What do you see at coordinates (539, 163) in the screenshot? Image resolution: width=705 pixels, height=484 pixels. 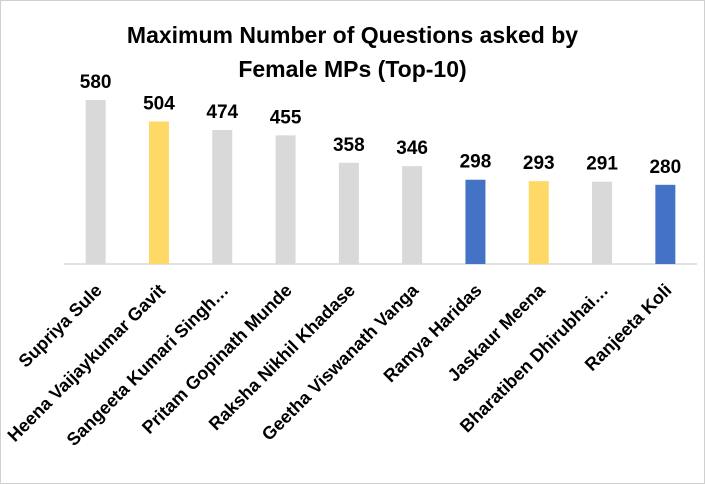 I see `value-label-8: 293` at bounding box center [539, 163].